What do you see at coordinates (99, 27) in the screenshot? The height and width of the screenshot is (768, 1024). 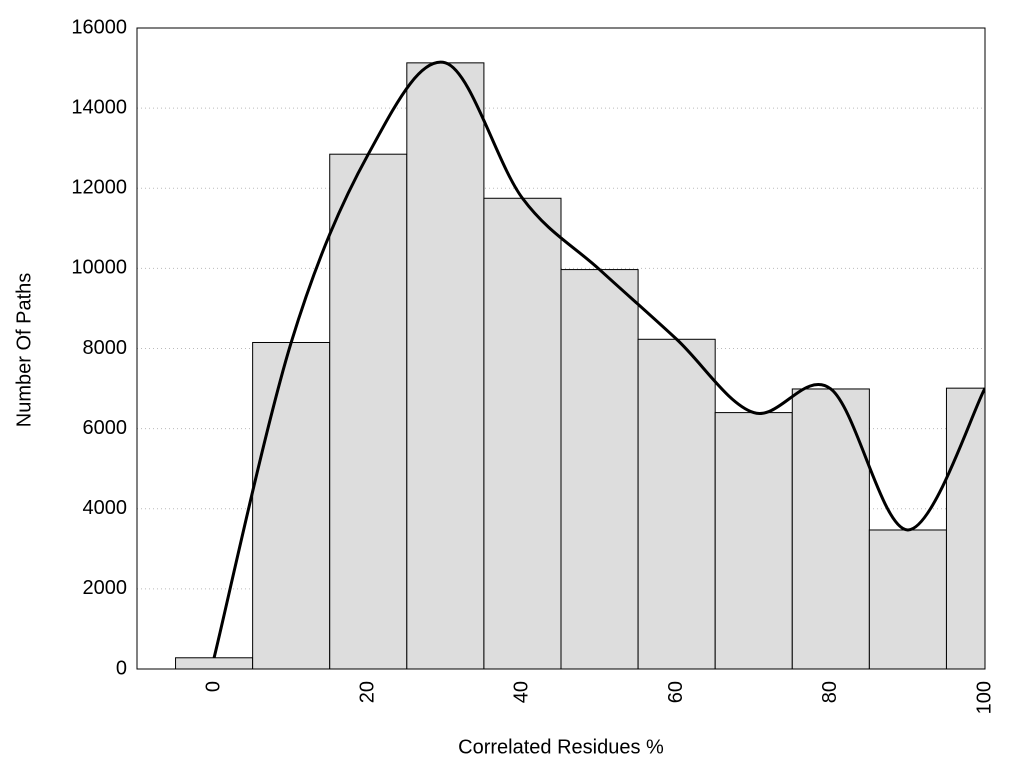 I see `y-tick-label: 16000` at bounding box center [99, 27].